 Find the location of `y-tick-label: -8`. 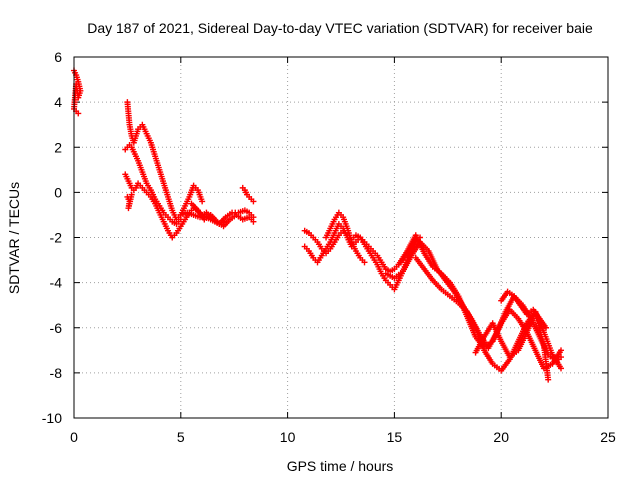

y-tick-label: -8 is located at coordinates (56, 373).